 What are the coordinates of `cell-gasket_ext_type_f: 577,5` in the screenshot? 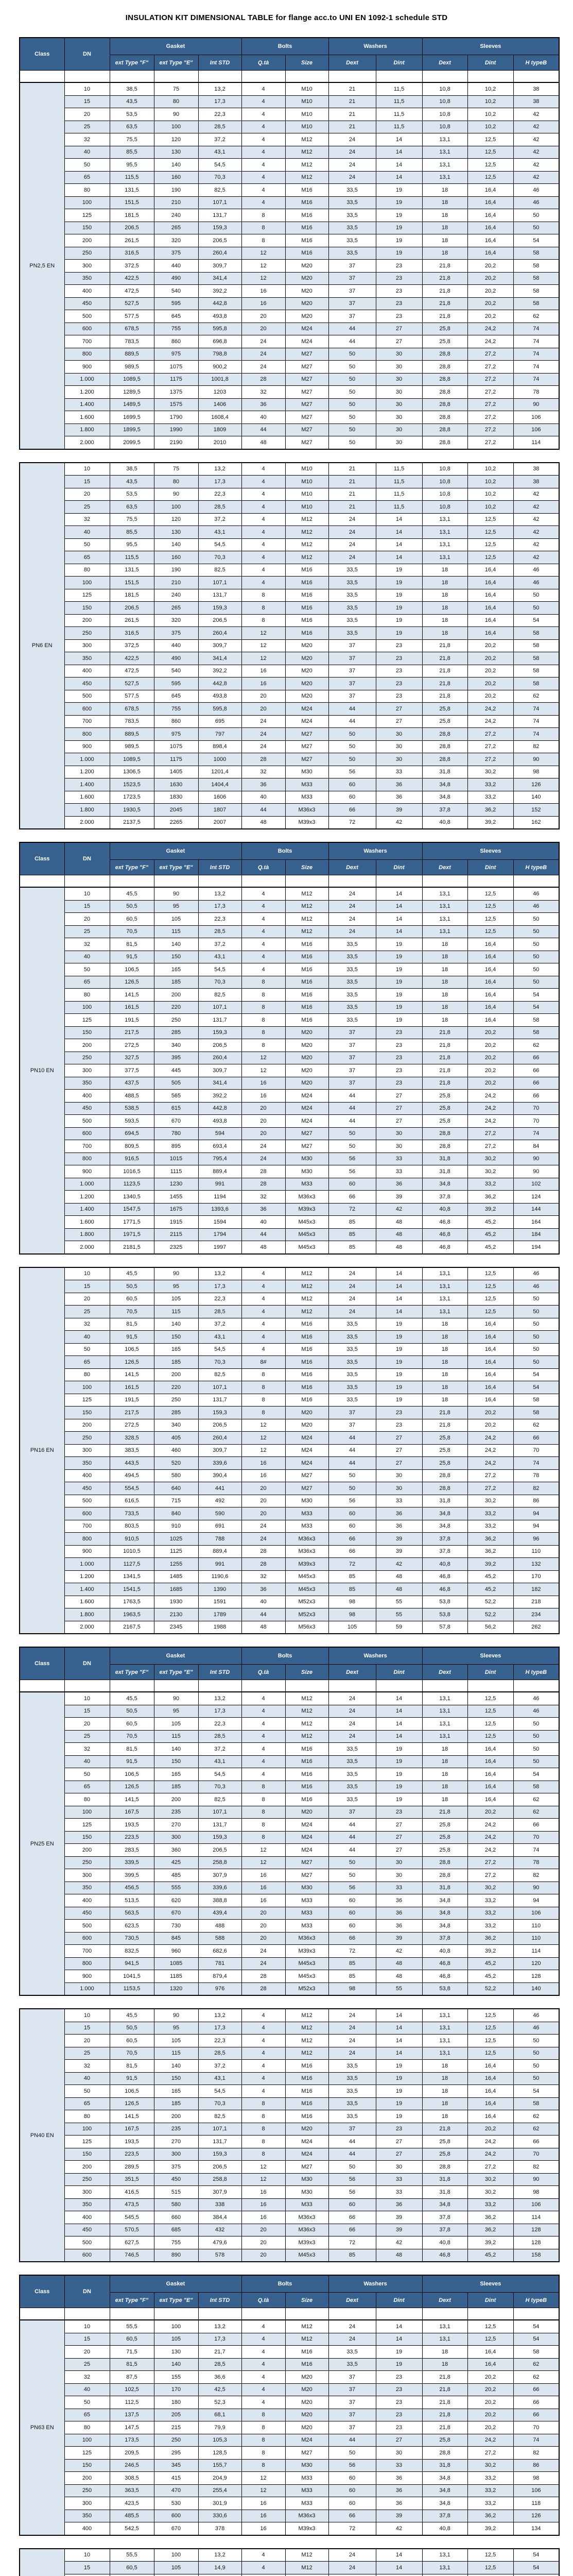 It's located at (131, 696).